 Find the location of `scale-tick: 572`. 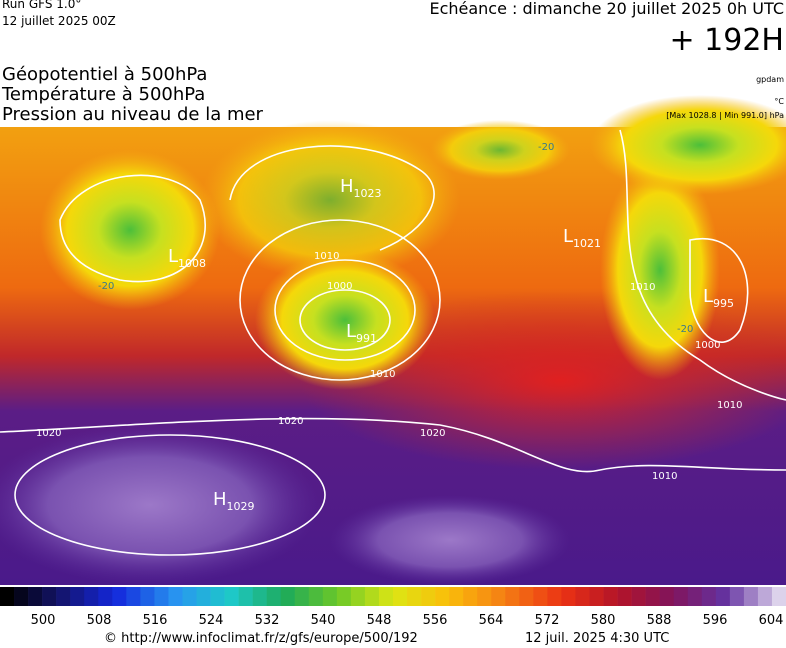

scale-tick: 572 is located at coordinates (547, 620).